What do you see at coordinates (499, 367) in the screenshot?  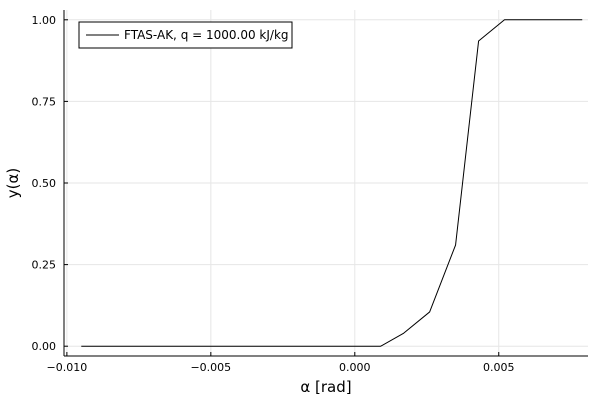 I see `x-tick-label: 0.005` at bounding box center [499, 367].